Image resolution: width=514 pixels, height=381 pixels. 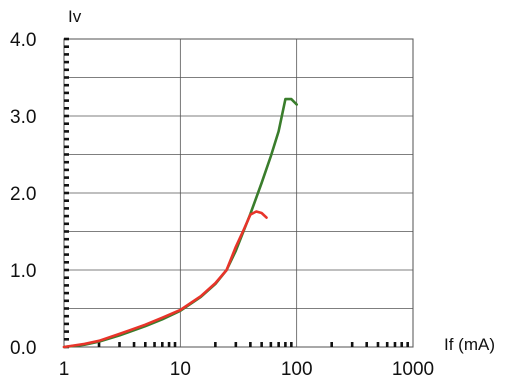 I want to click on y-tick-label: 2.0, so click(x=23, y=194).